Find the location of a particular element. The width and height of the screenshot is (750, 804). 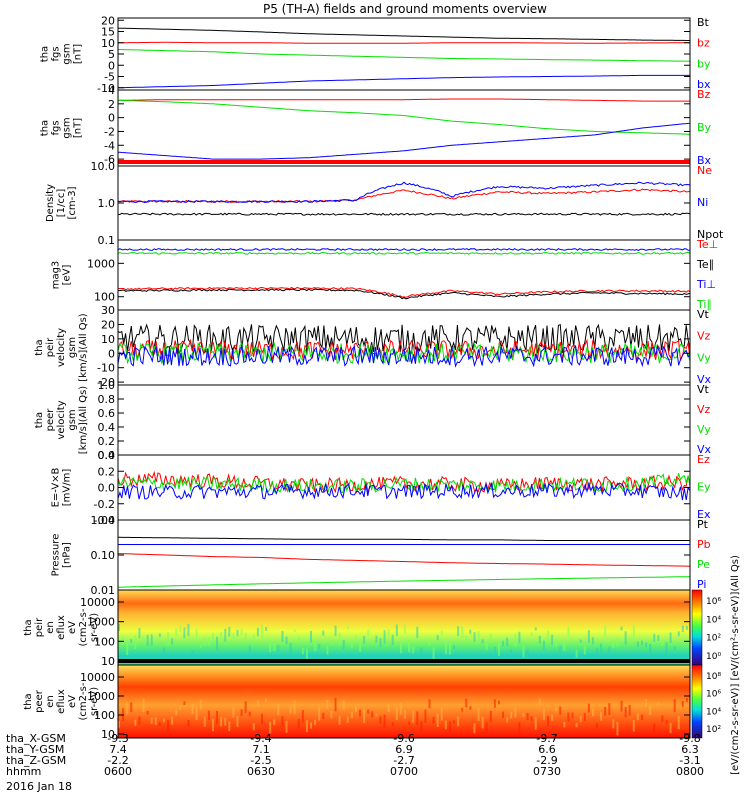

x-tick-label: -9.3 is located at coordinates (117, 738).